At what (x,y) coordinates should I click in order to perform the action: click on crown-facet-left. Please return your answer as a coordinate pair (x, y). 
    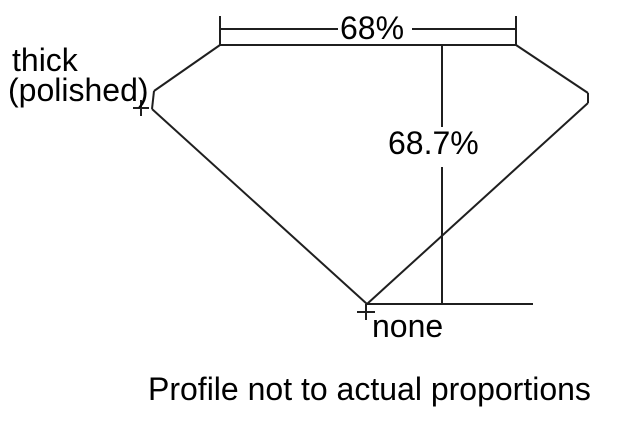
    Looking at the image, I should click on (187, 68).